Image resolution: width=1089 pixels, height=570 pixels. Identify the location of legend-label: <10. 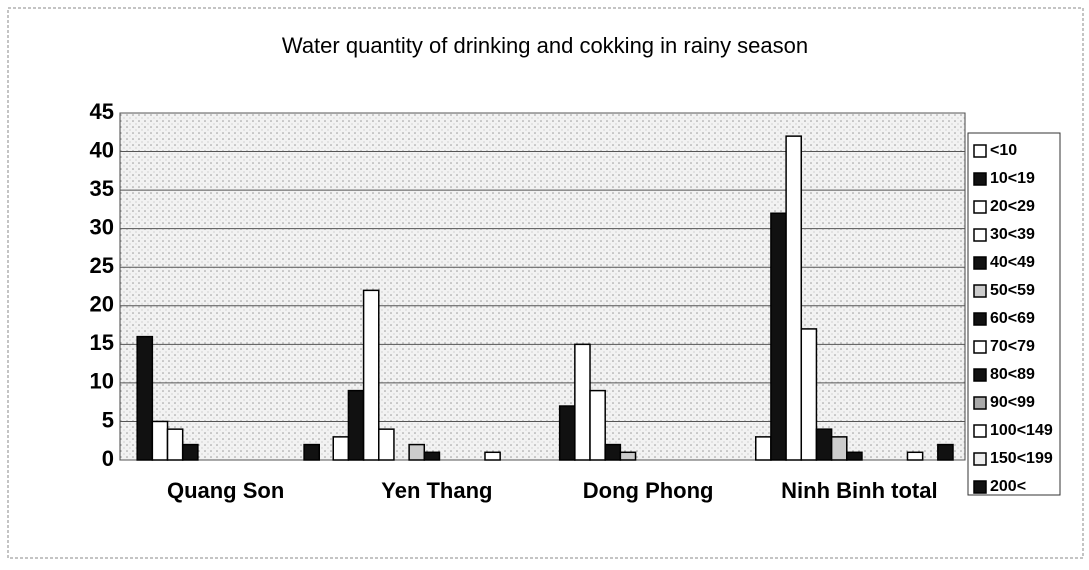
(1003, 150).